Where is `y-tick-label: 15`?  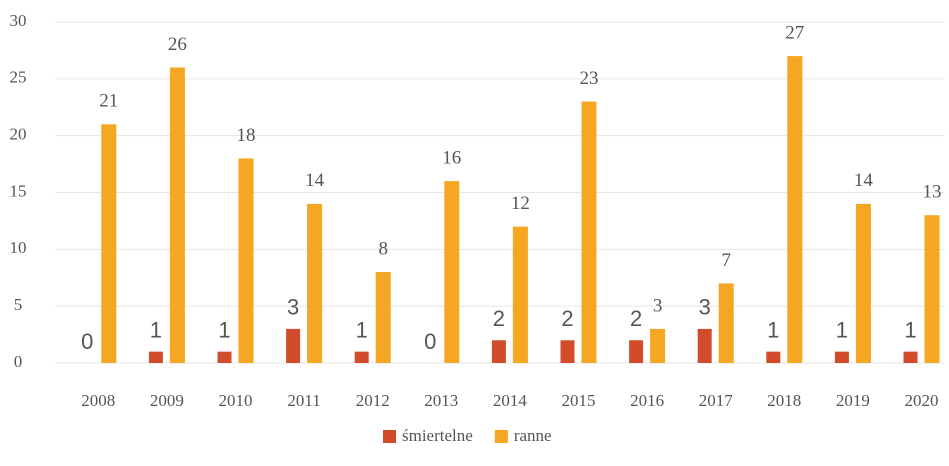
y-tick-label: 15 is located at coordinates (18, 190).